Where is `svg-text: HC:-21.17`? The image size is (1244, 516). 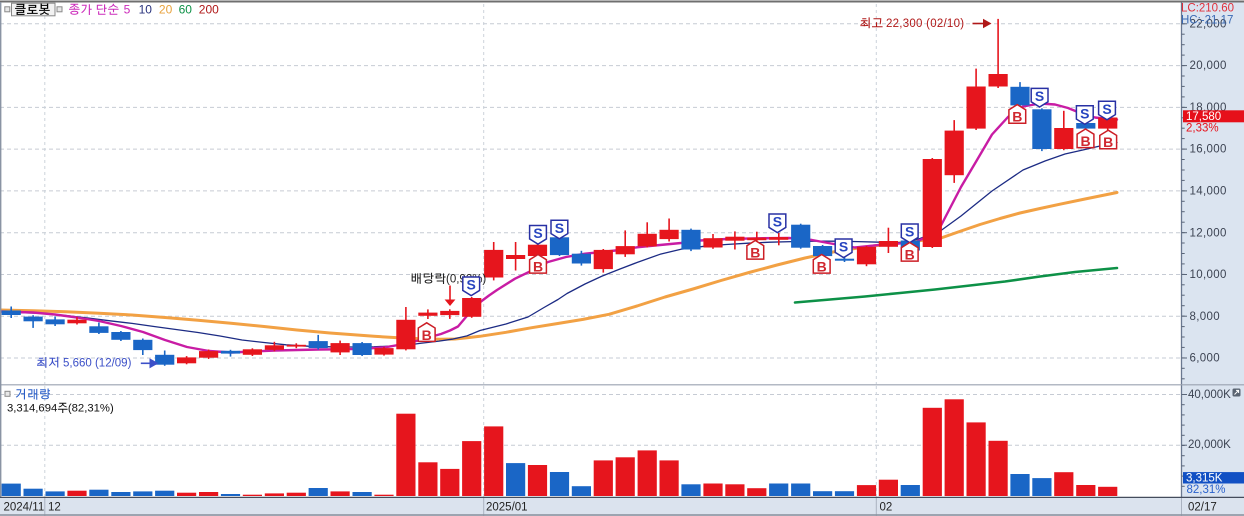
svg-text: HC:-21.17 is located at coordinates (1207, 20).